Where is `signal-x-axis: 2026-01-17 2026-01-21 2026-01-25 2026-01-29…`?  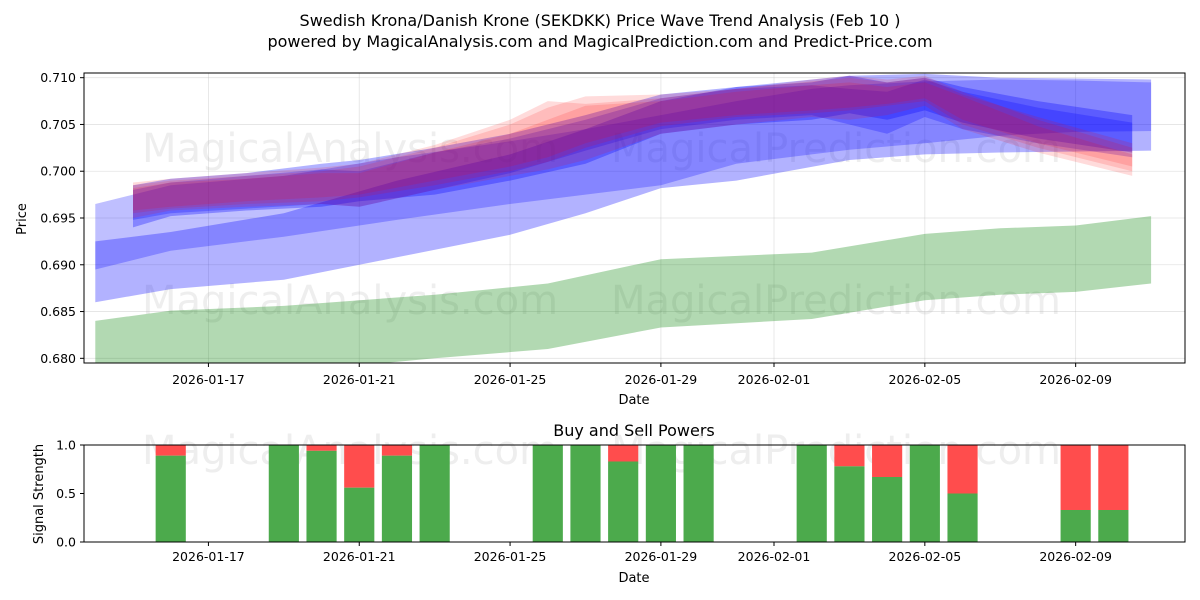
signal-x-axis: 2026-01-17 2026-01-21 2026-01-25 2026-01-29… is located at coordinates (642, 553).